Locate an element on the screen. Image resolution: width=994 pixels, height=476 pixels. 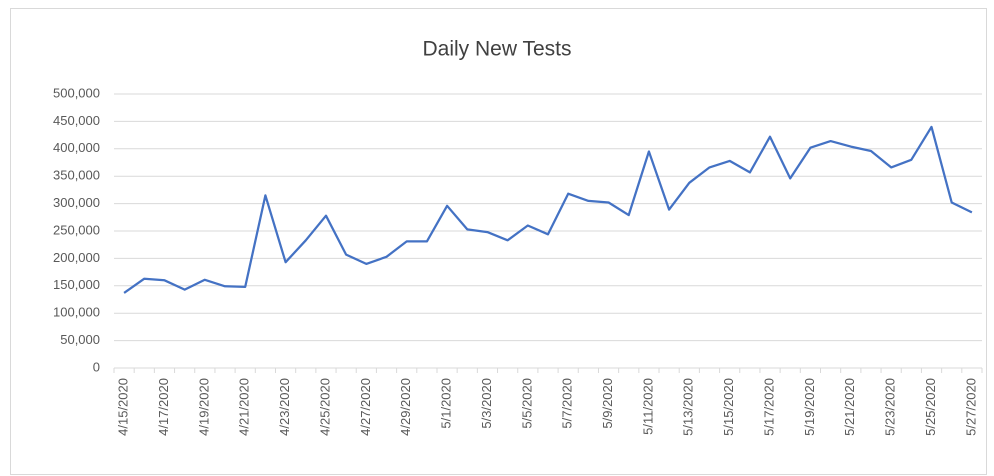
x-tick-label: 4/25/2020 is located at coordinates (324, 407).